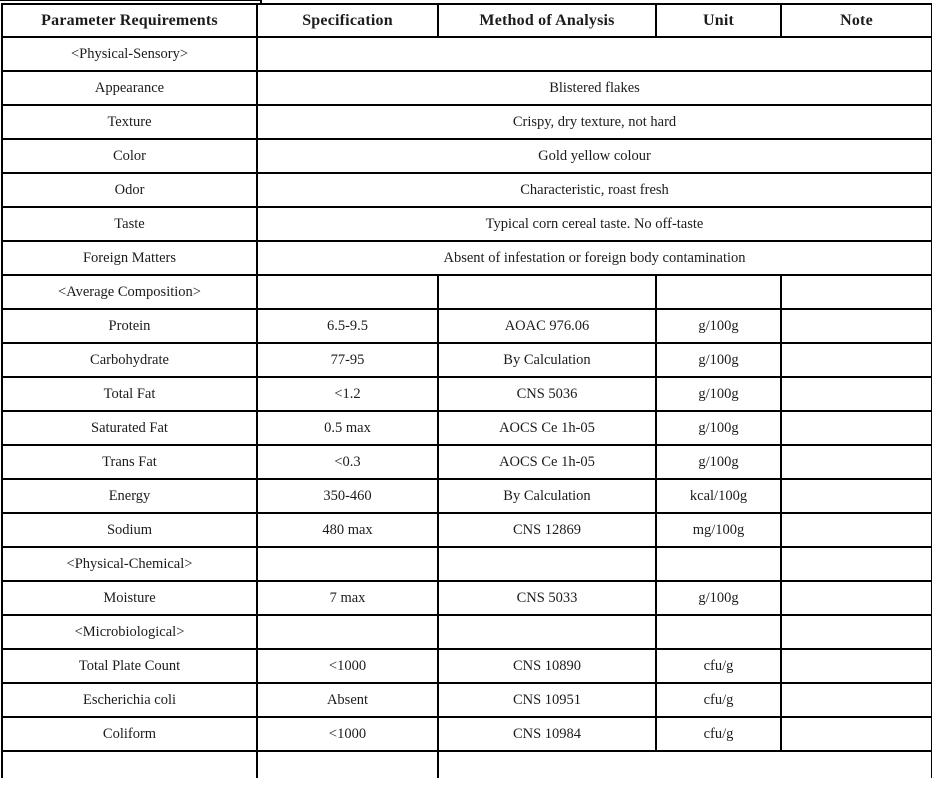 The width and height of the screenshot is (933, 802). What do you see at coordinates (347, 394) in the screenshot?
I see `spec-cell: <1.2` at bounding box center [347, 394].